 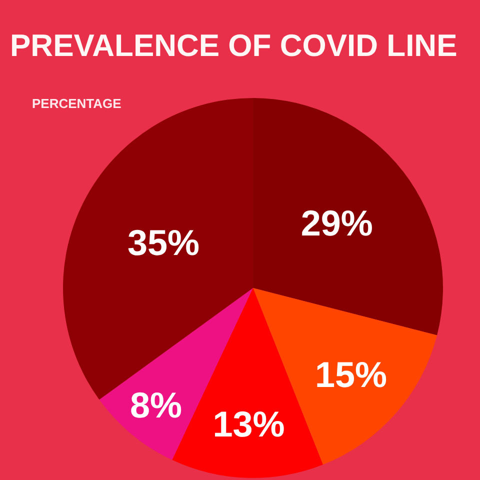 What do you see at coordinates (163, 242) in the screenshot?
I see `data-label: 35%` at bounding box center [163, 242].